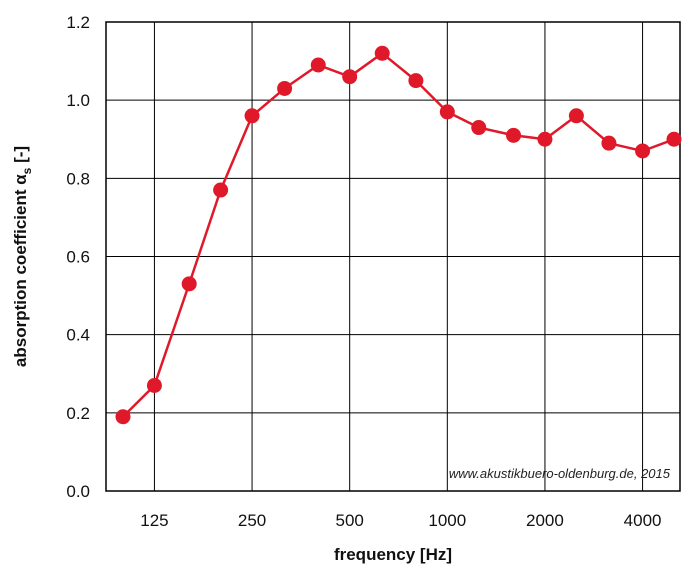 The image size is (682, 569). I want to click on x-tick-label: 125, so click(154, 520).